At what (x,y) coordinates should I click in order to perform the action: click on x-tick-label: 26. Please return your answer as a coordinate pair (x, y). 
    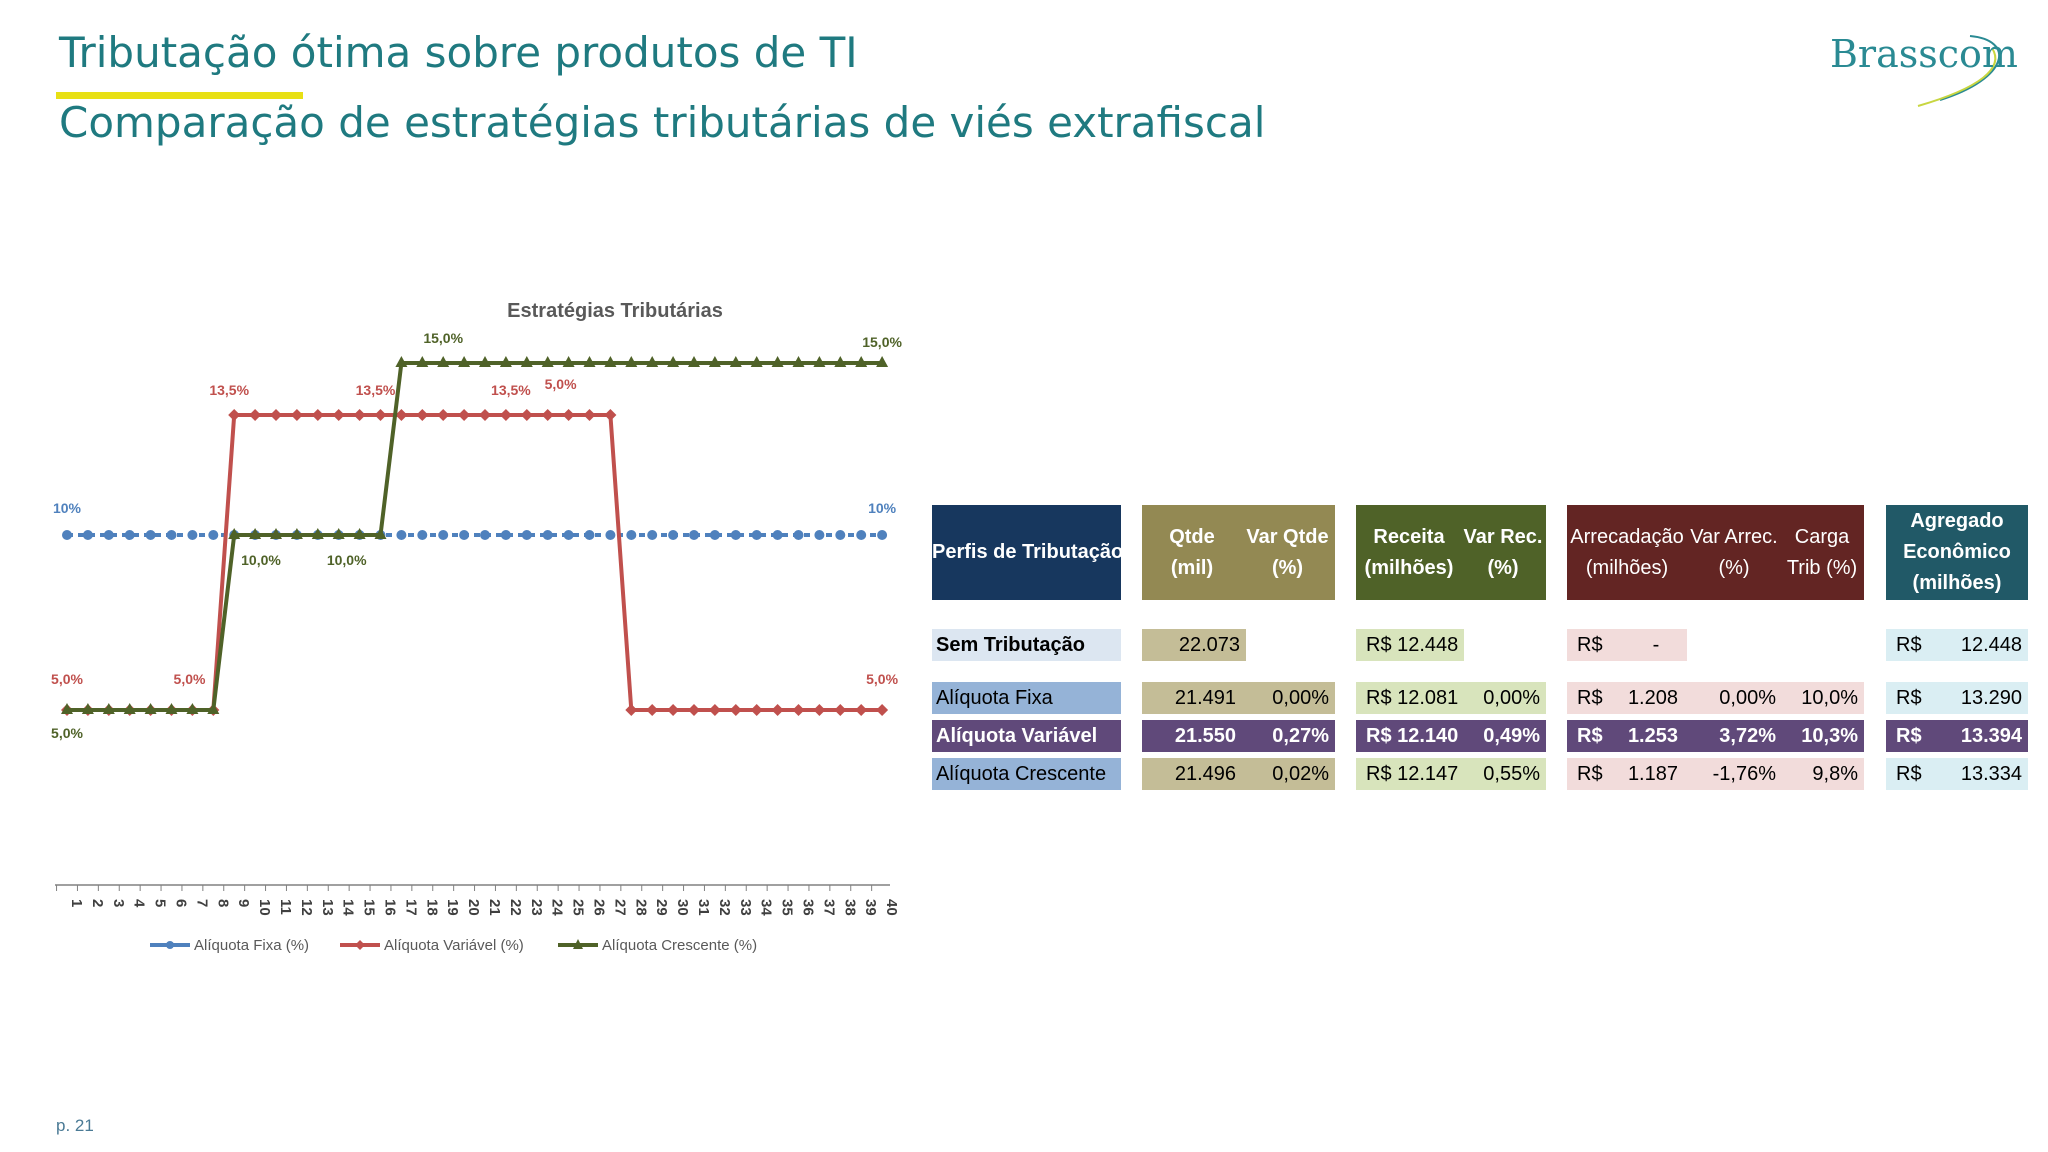
    Looking at the image, I should click on (599, 907).